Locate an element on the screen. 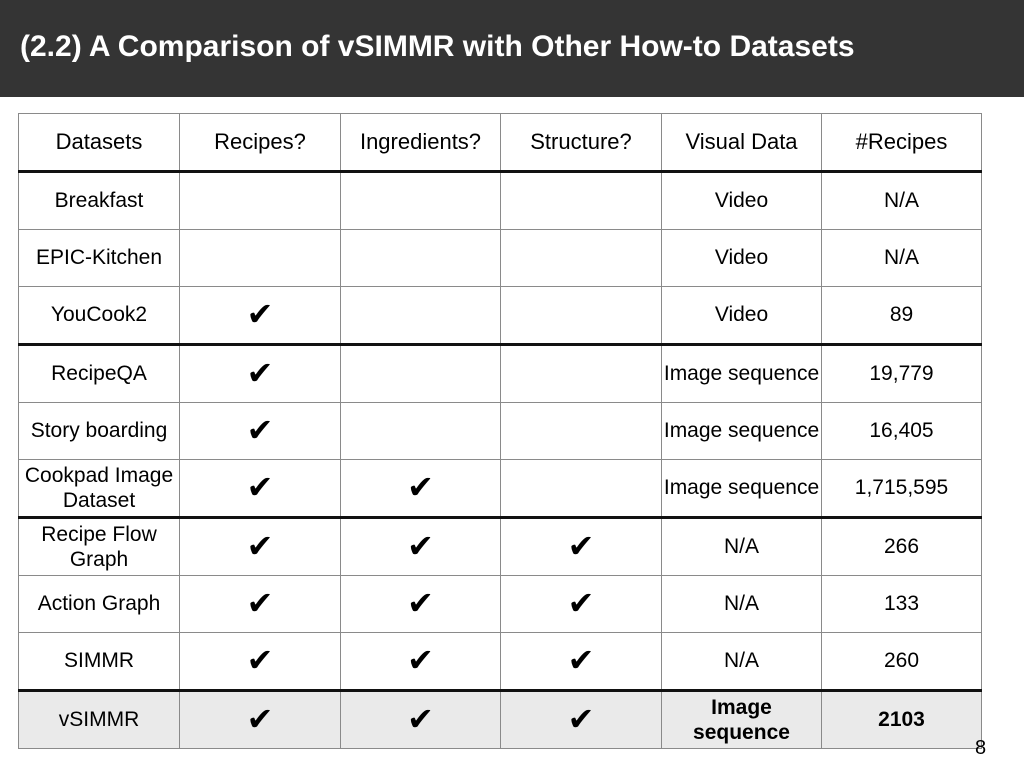  table-row: YouCook2 ✔ Video 89 is located at coordinates (500, 315).